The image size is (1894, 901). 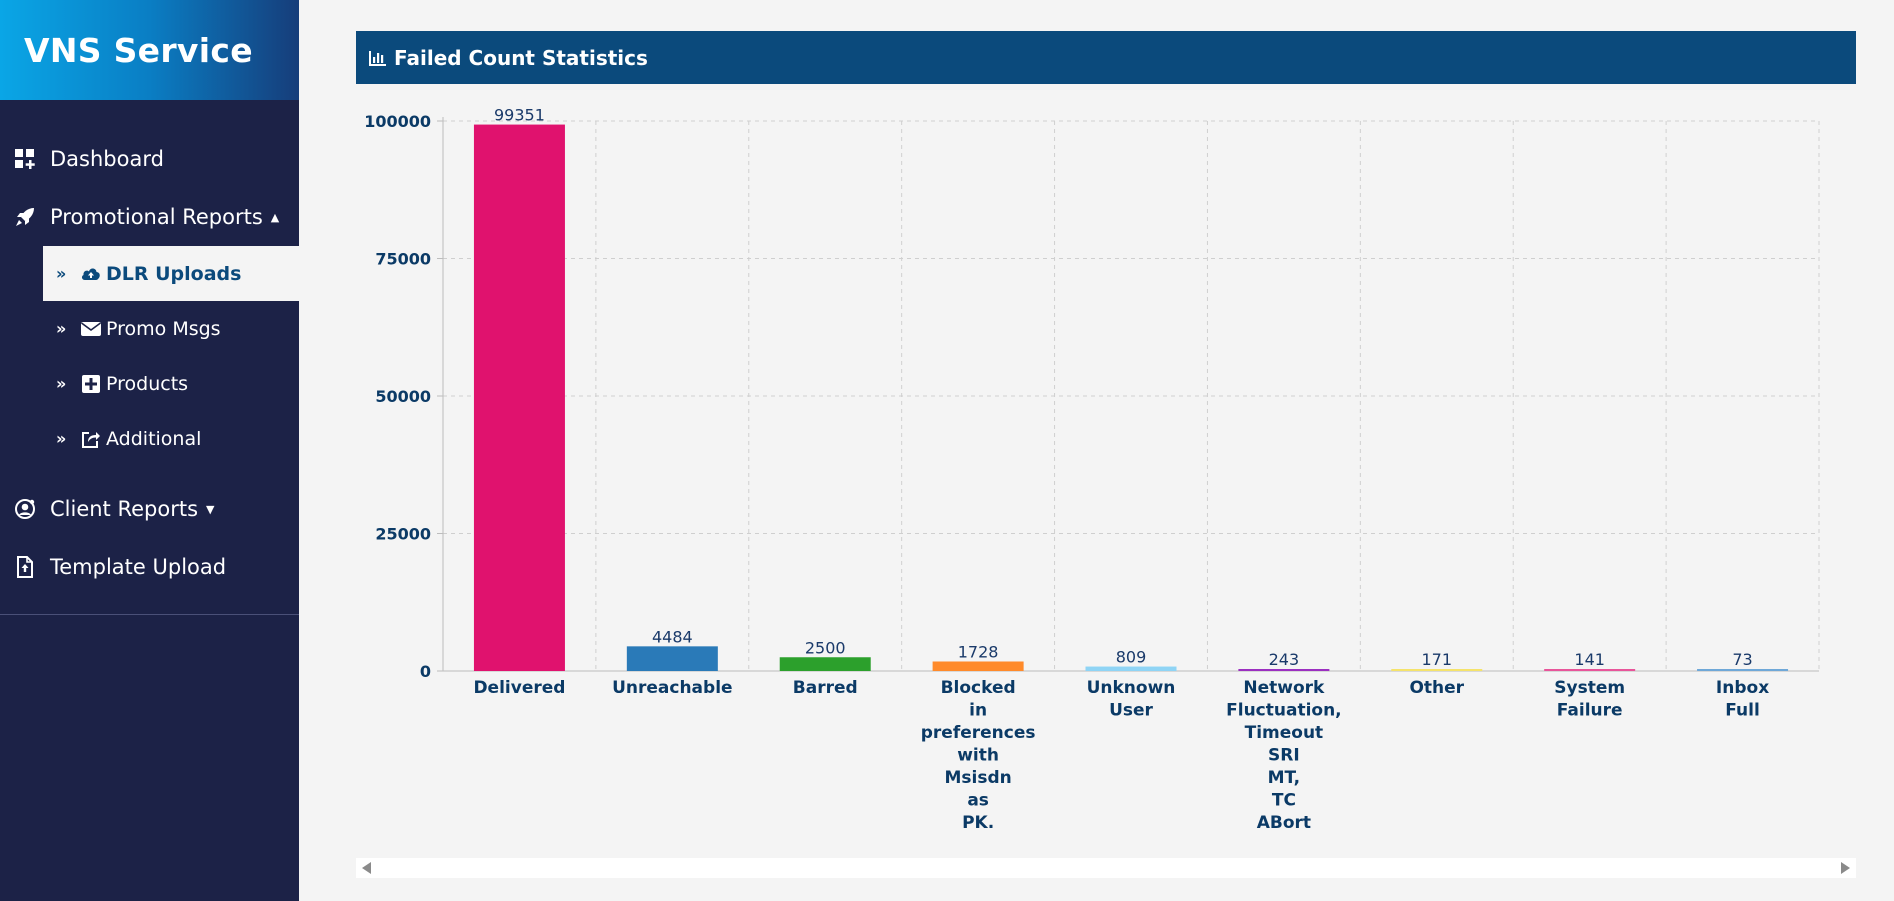 What do you see at coordinates (978, 755) in the screenshot?
I see `x-tick-label: Blocked in preferences with Msisdn as PK.` at bounding box center [978, 755].